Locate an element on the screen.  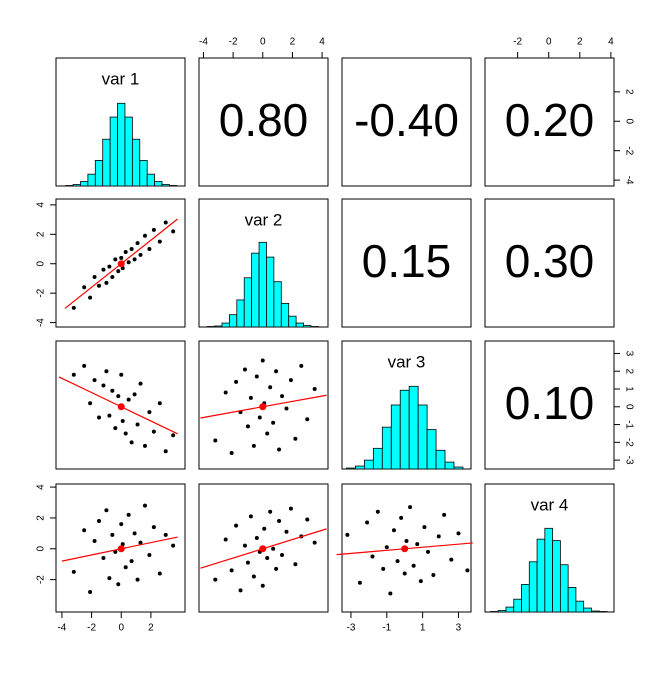
x-tick-label: 1 is located at coordinates (423, 628).